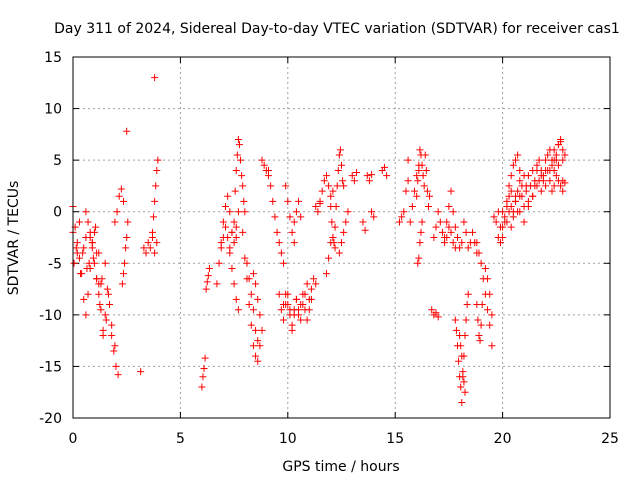  Describe the element at coordinates (14, 238) in the screenshot. I see `y-axis-label: SDTVAR / TECUs` at that location.